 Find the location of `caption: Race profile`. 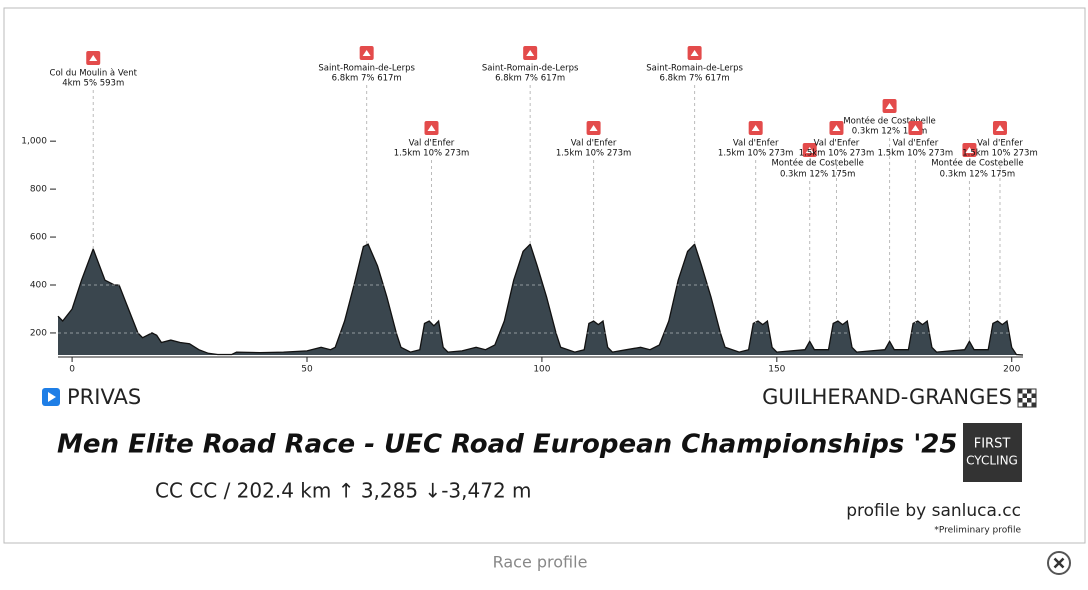

caption: Race profile is located at coordinates (540, 562).